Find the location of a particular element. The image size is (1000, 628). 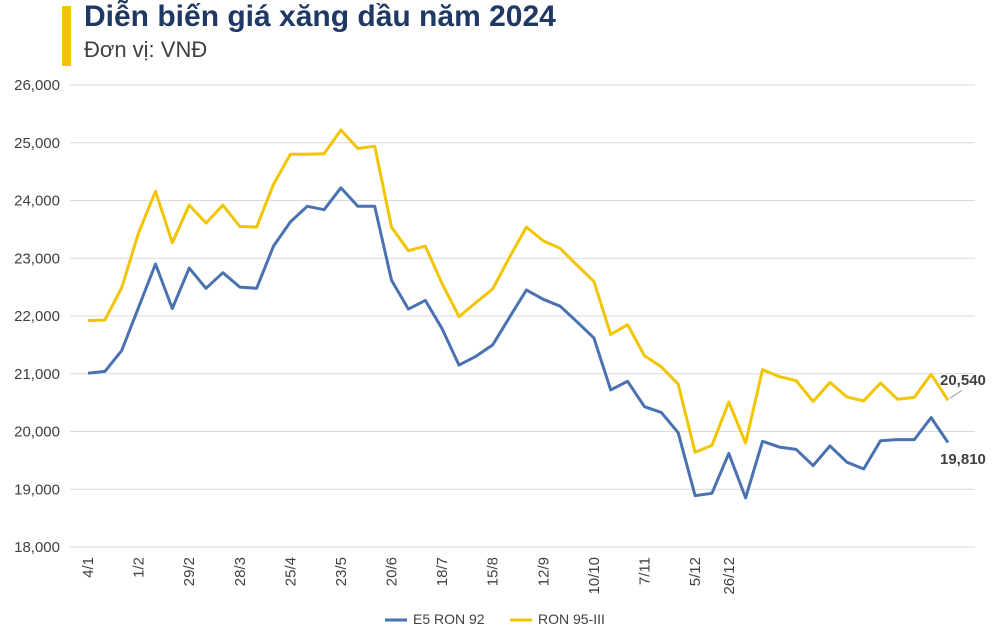

y-tick-label: 18,000 is located at coordinates (37, 547).